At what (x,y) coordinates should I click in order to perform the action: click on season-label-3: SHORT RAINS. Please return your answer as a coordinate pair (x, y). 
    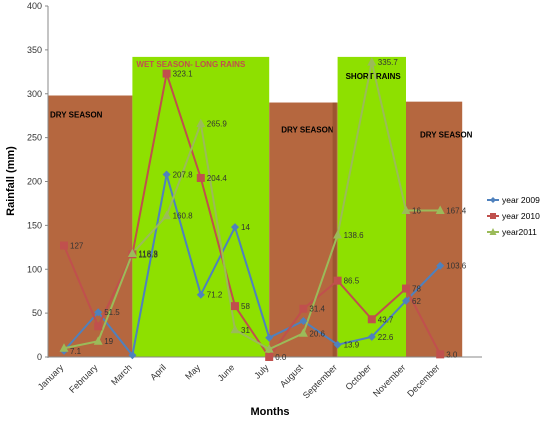
    Looking at the image, I should click on (374, 76).